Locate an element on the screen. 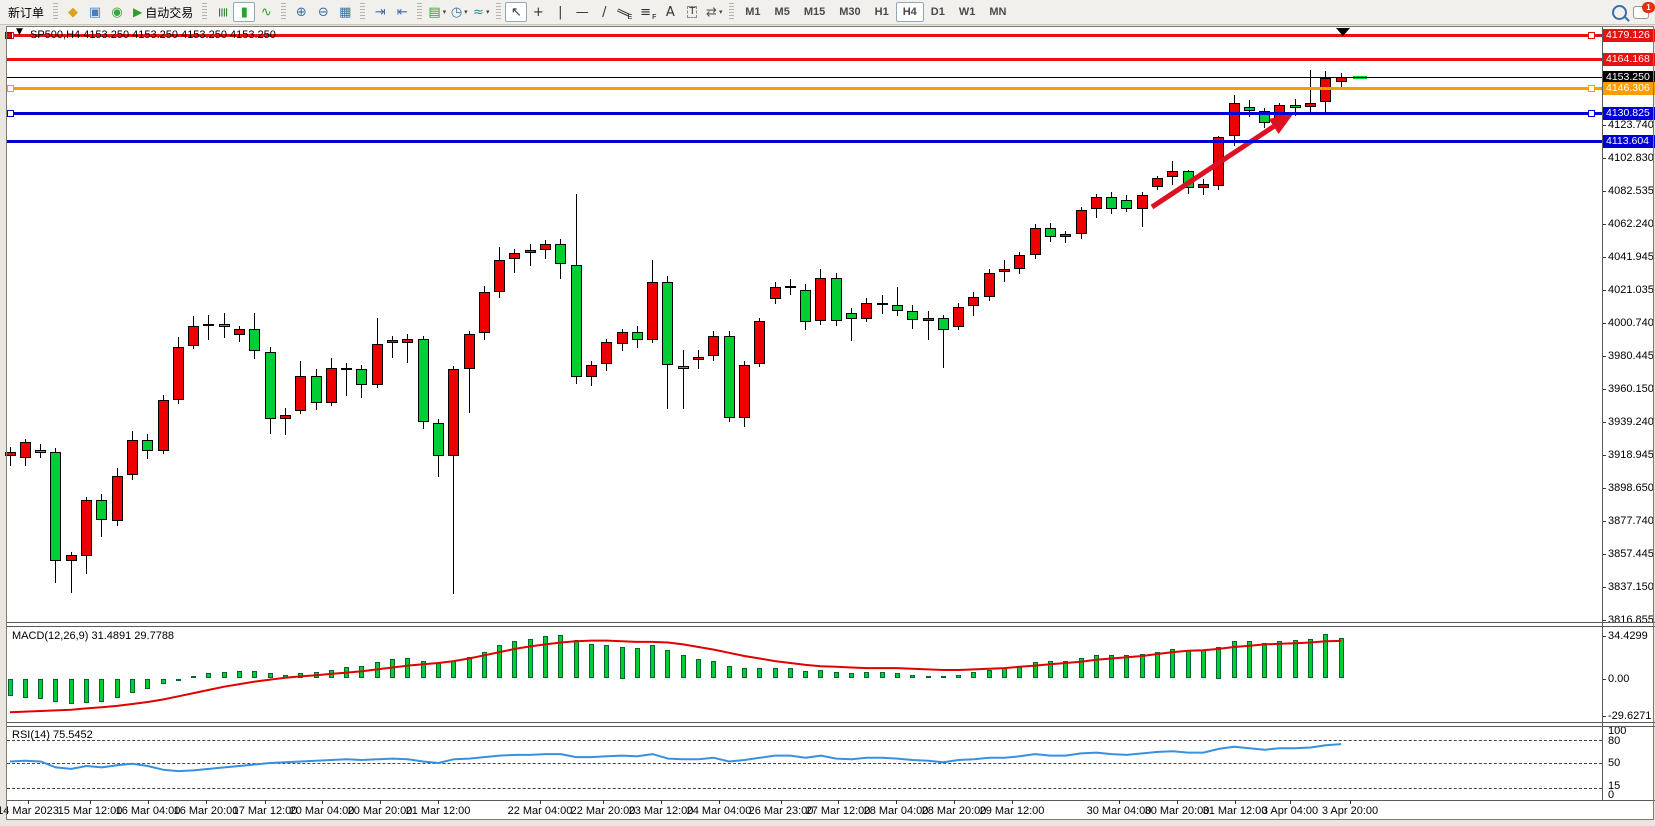 Image resolution: width=1655 pixels, height=826 pixels. autotrading-button: ▶ 自动交易 is located at coordinates (163, 12).